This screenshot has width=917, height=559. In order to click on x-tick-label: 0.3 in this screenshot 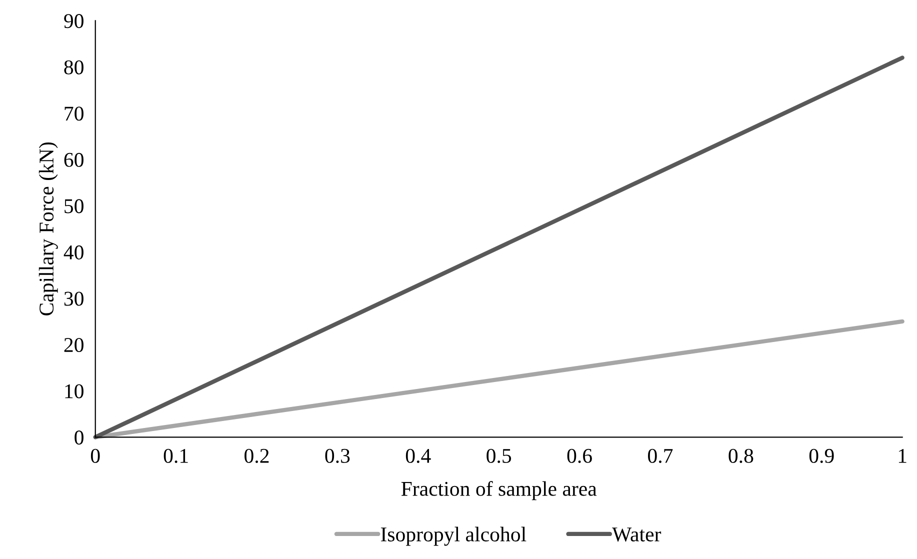, I will do `click(337, 455)`.